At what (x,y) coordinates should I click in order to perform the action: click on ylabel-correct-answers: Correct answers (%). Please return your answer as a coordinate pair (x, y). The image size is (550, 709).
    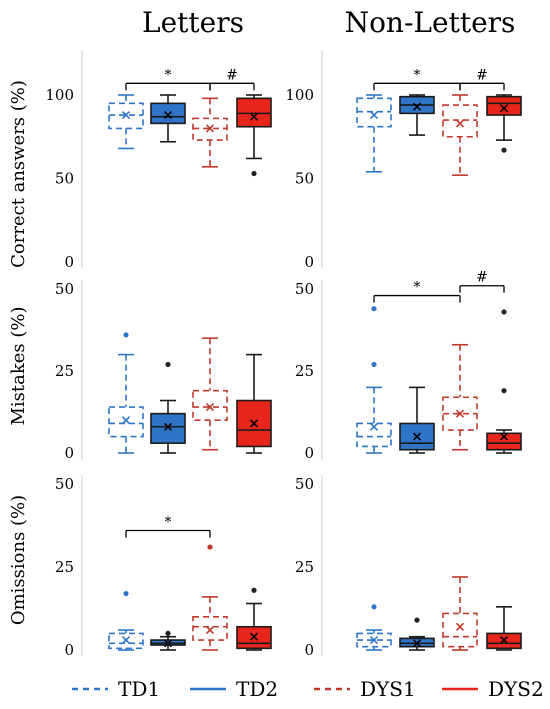
    Looking at the image, I should click on (18, 174).